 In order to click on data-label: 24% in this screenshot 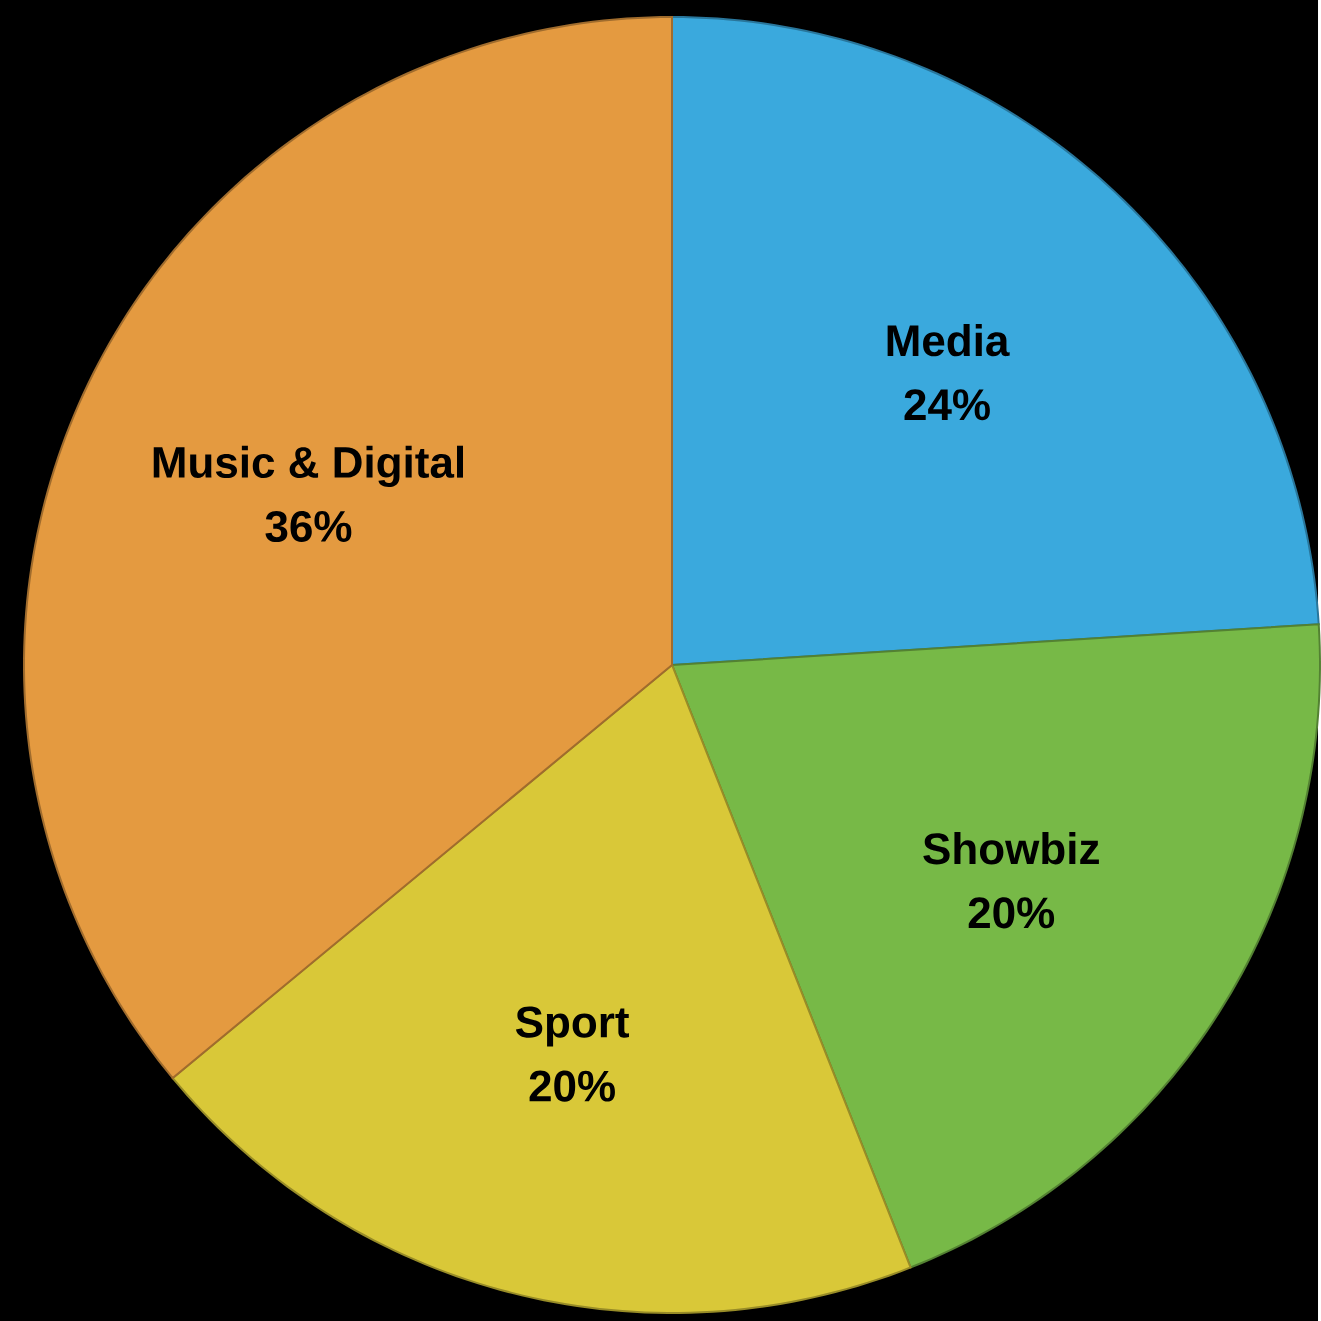, I will do `click(947, 405)`.